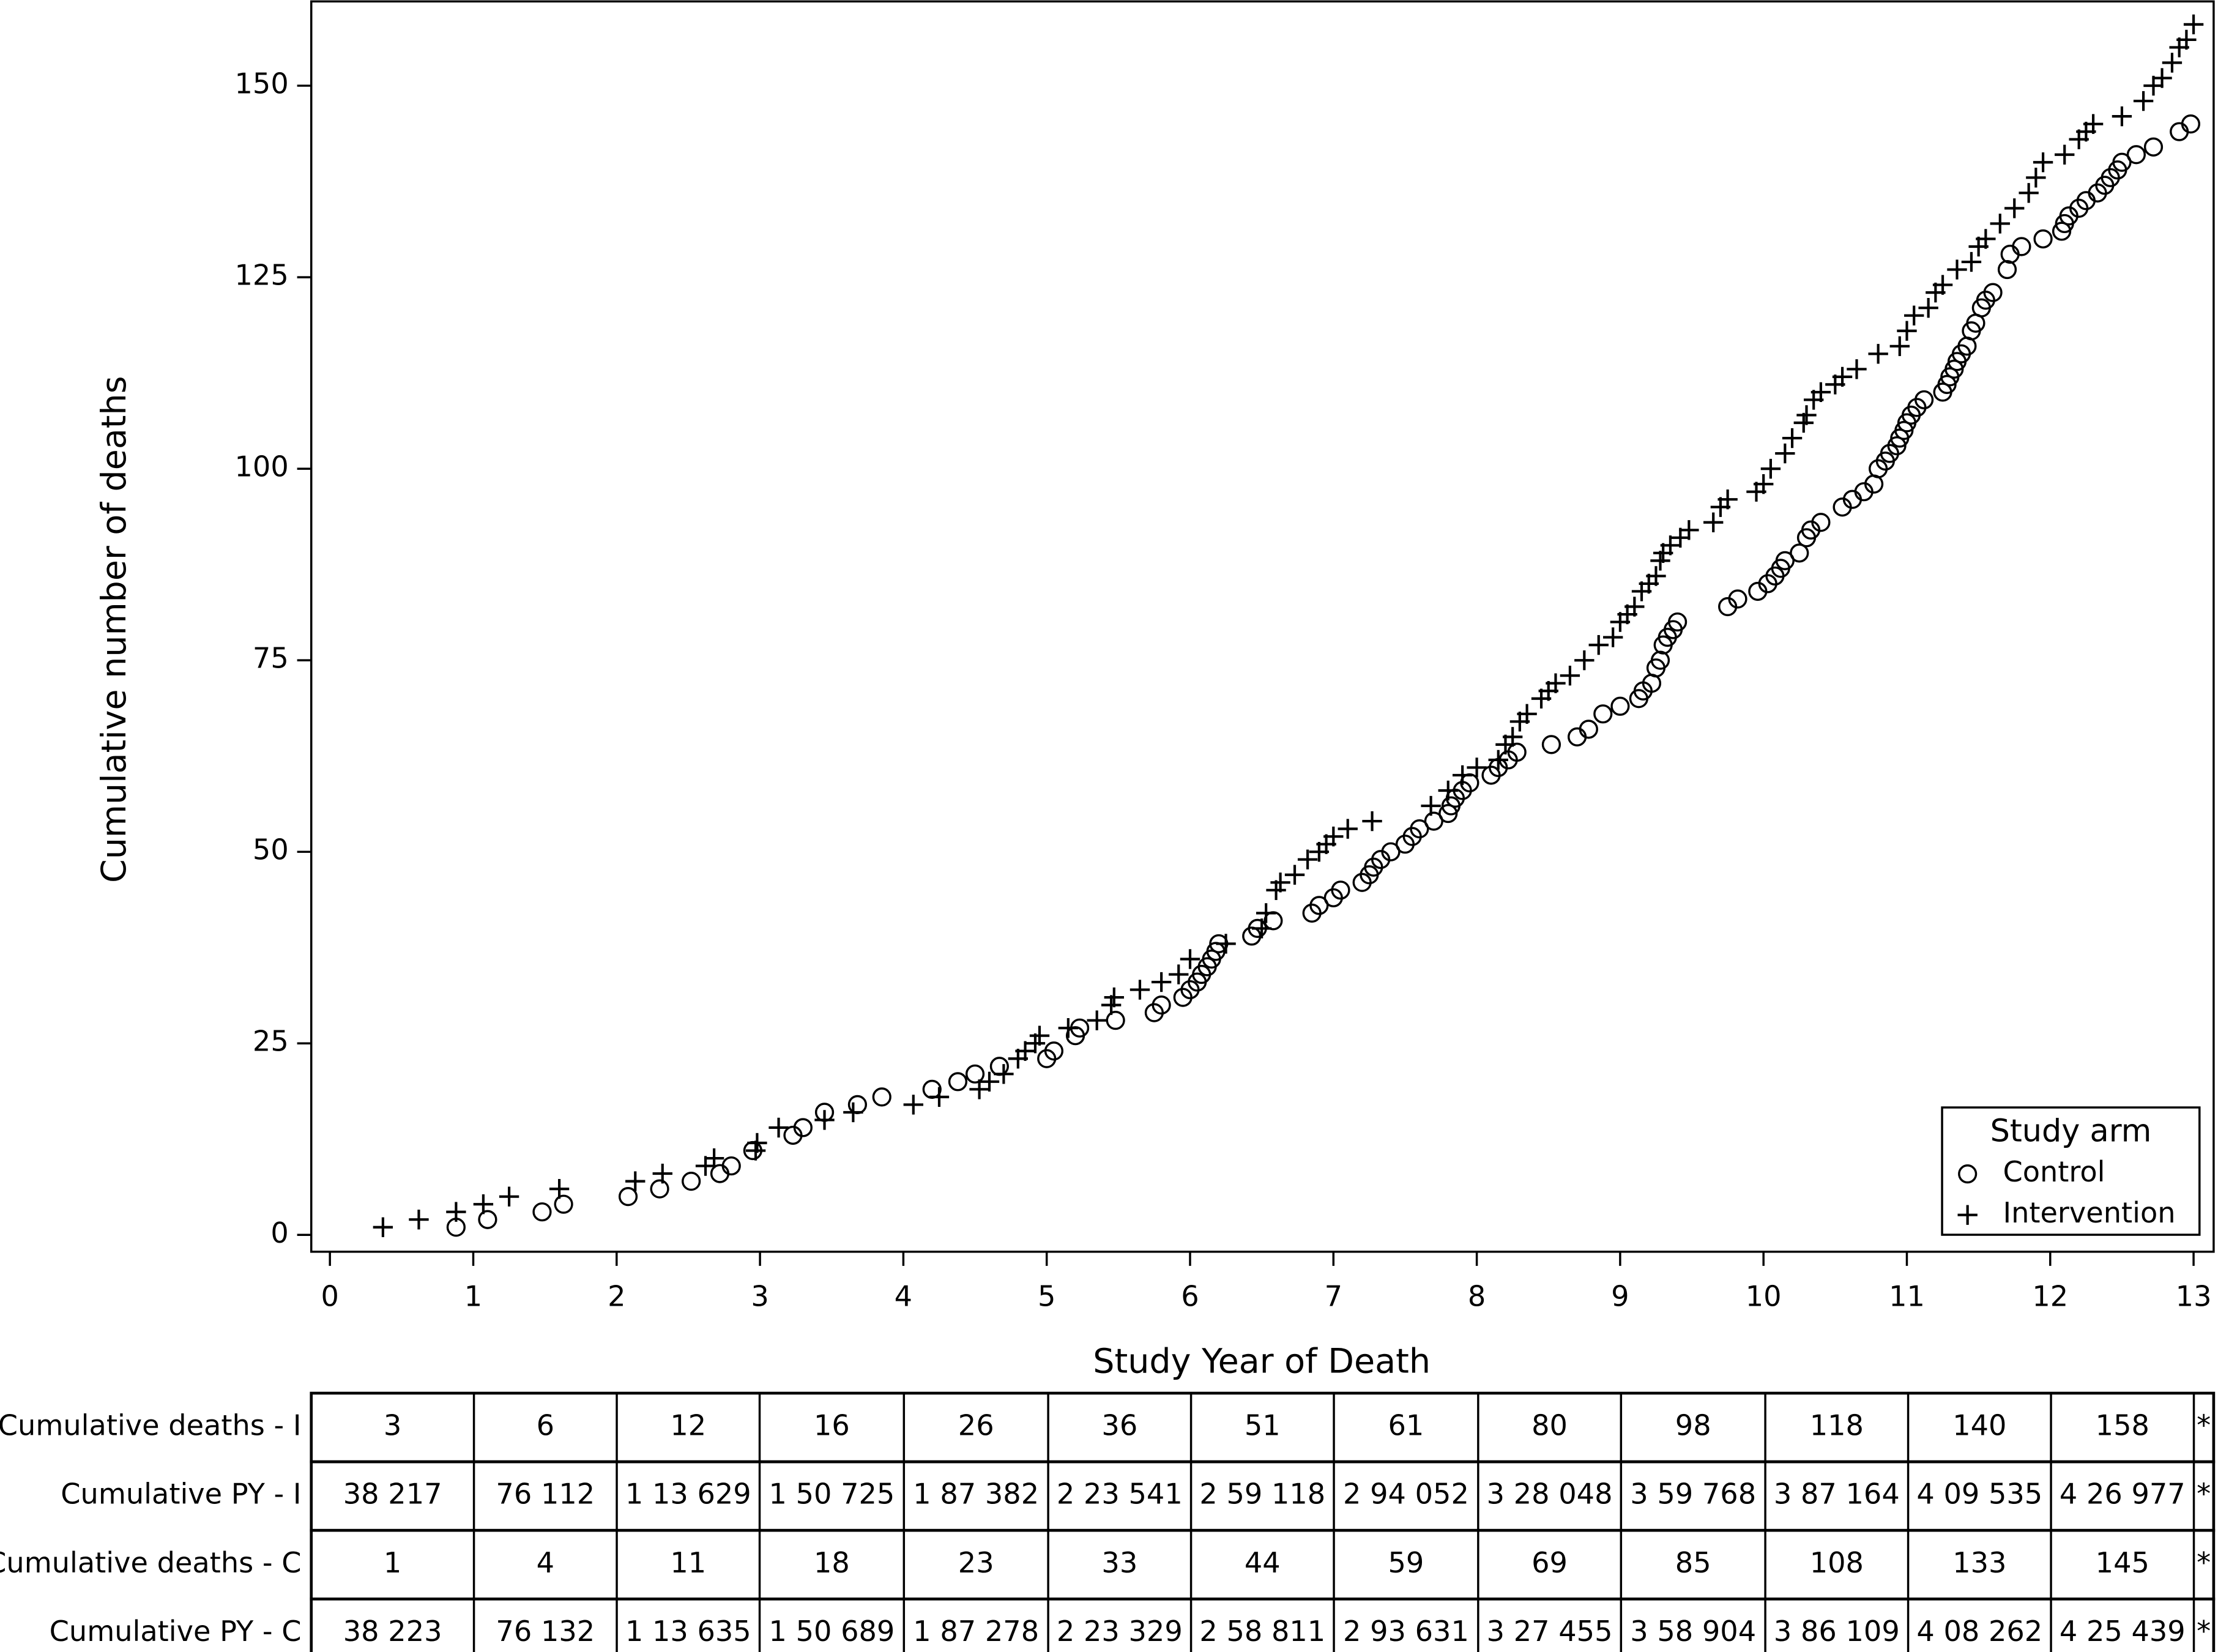  I want to click on row-label: Cumulative PY - C, so click(176, 1632).